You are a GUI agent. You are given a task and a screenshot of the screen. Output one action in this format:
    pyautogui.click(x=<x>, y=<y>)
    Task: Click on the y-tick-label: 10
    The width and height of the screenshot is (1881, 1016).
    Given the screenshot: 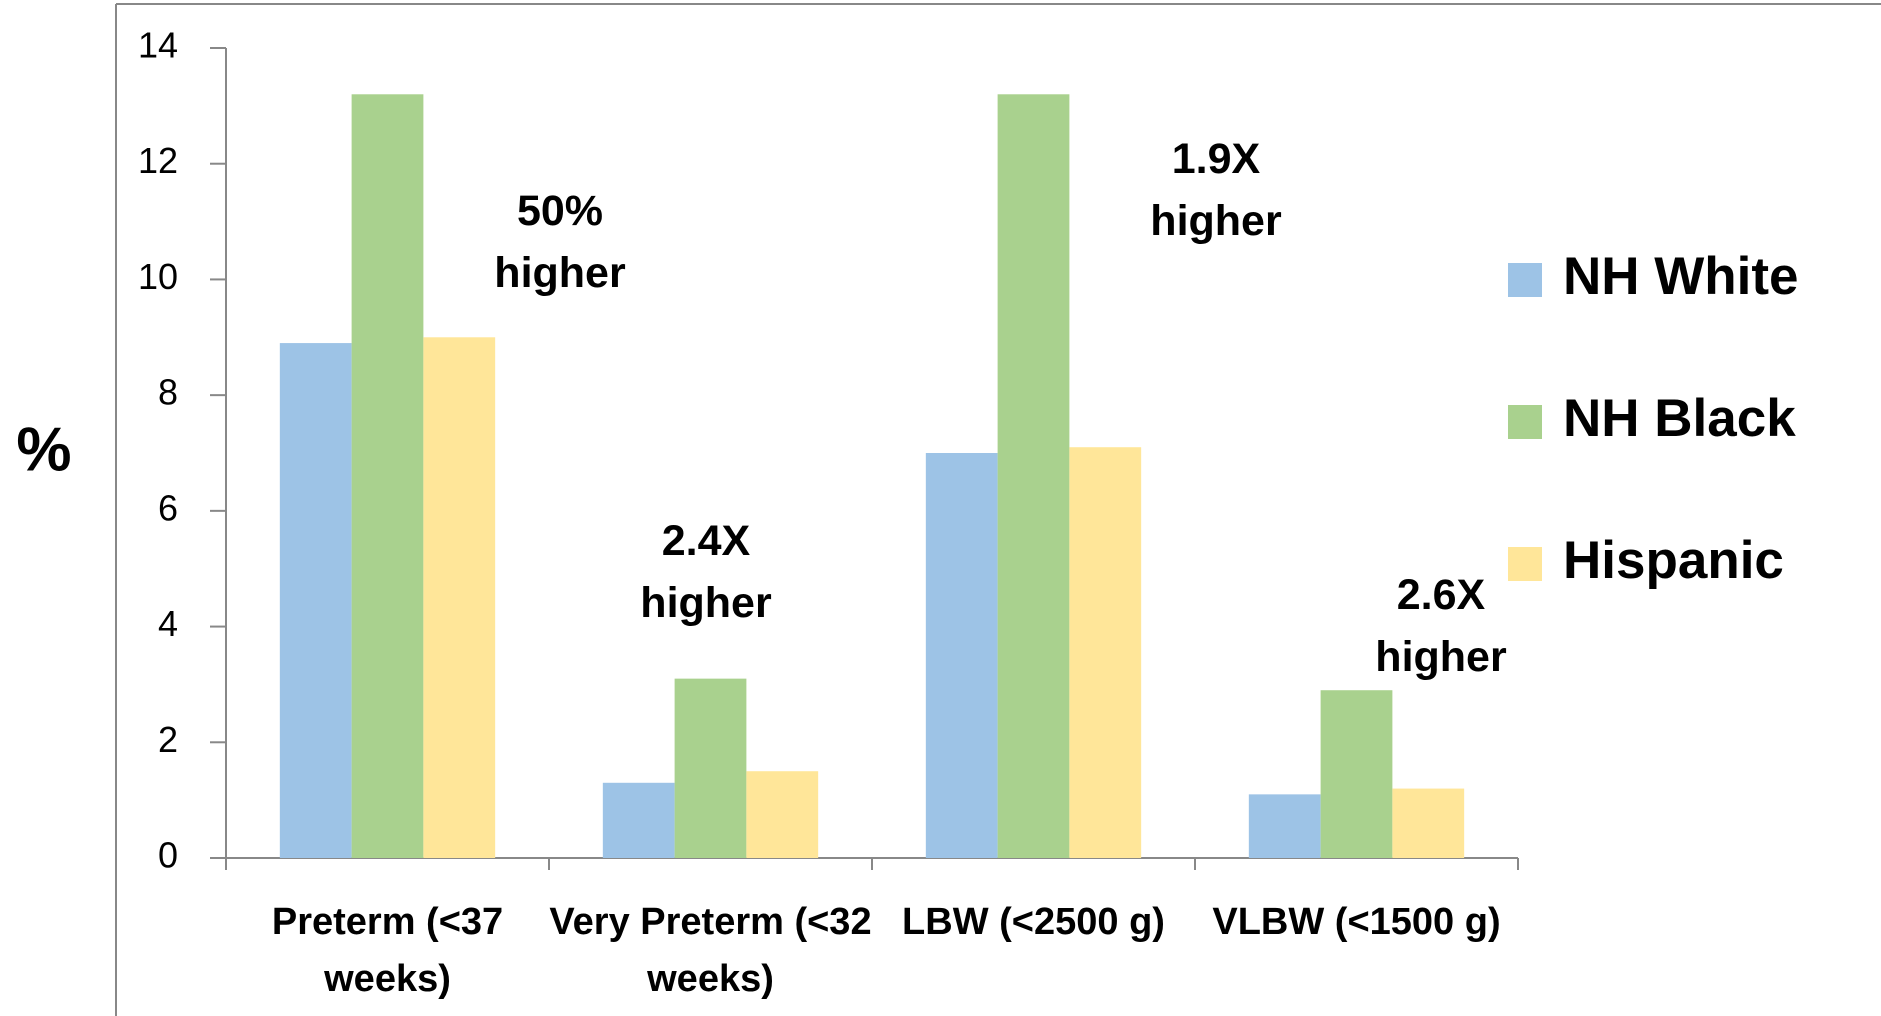 What is the action you would take?
    pyautogui.click(x=158, y=276)
    